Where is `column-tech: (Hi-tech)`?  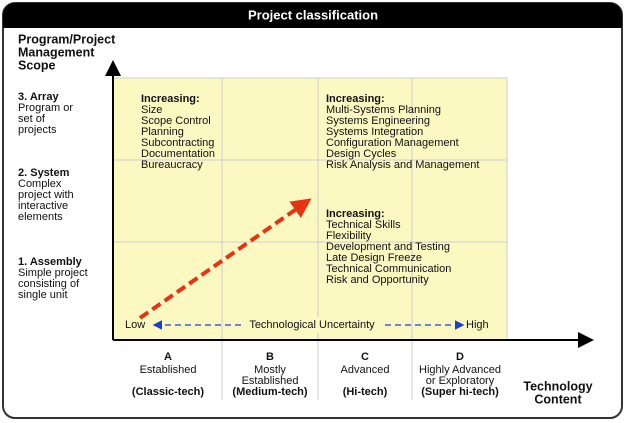 column-tech: (Hi-tech) is located at coordinates (365, 392).